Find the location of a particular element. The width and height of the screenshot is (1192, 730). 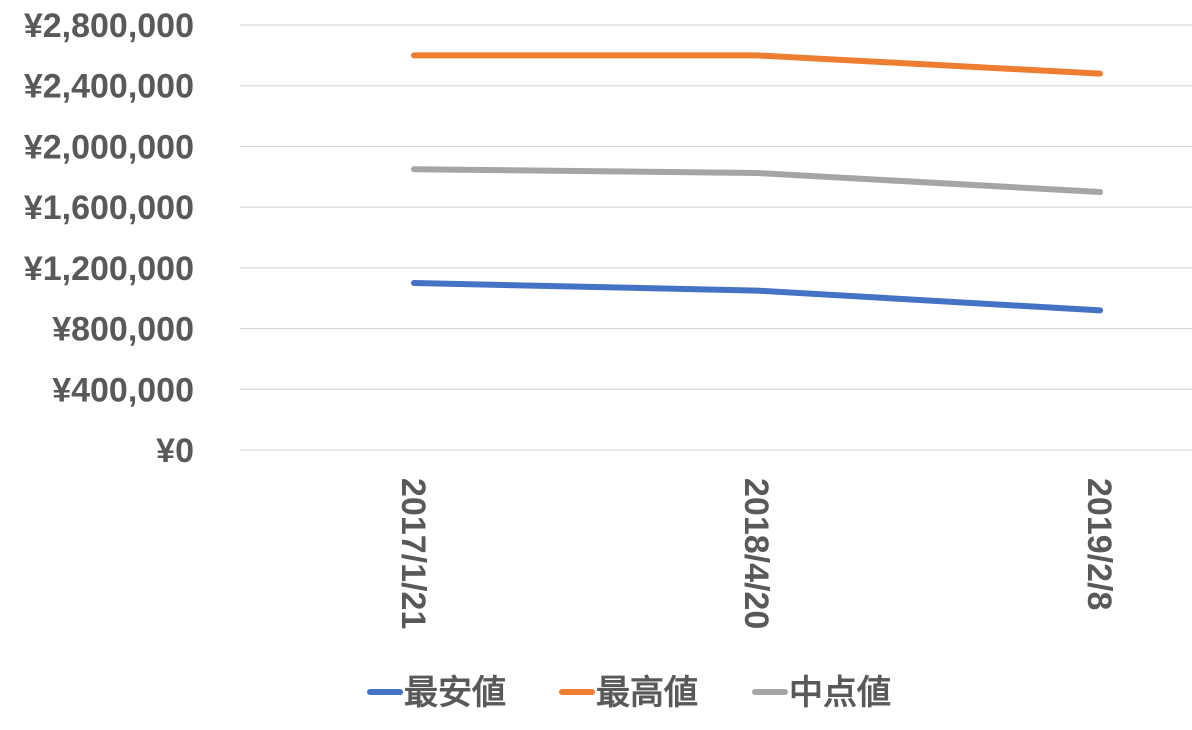

y-tick-label: ¥800,000 is located at coordinates (123, 330).